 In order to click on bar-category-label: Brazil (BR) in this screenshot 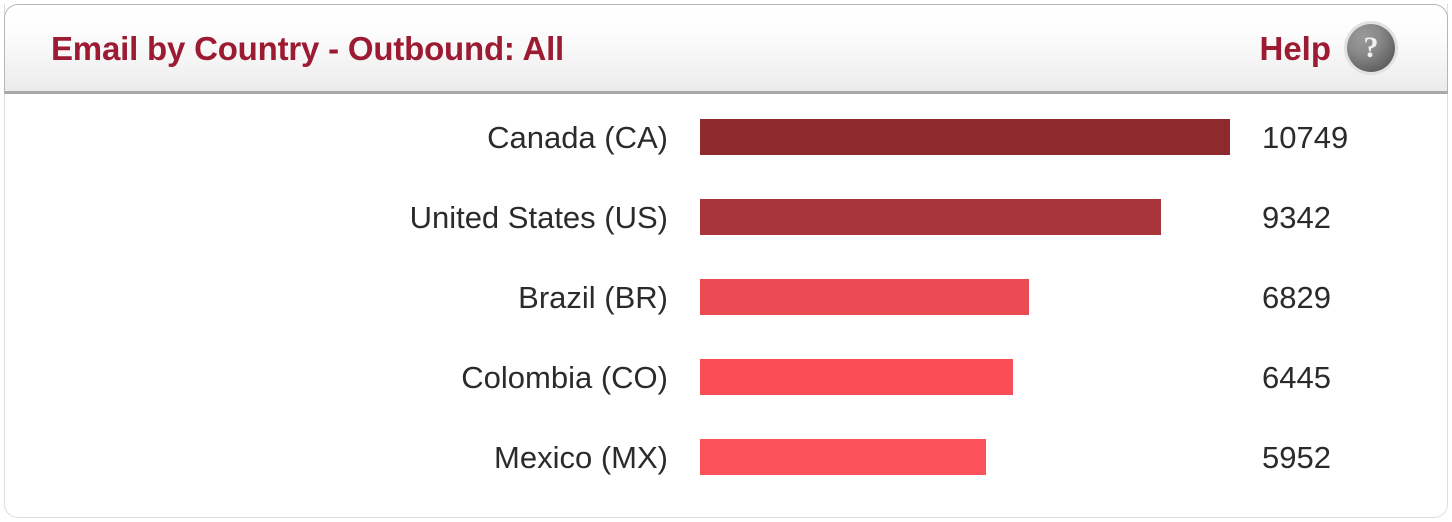, I will do `click(593, 297)`.